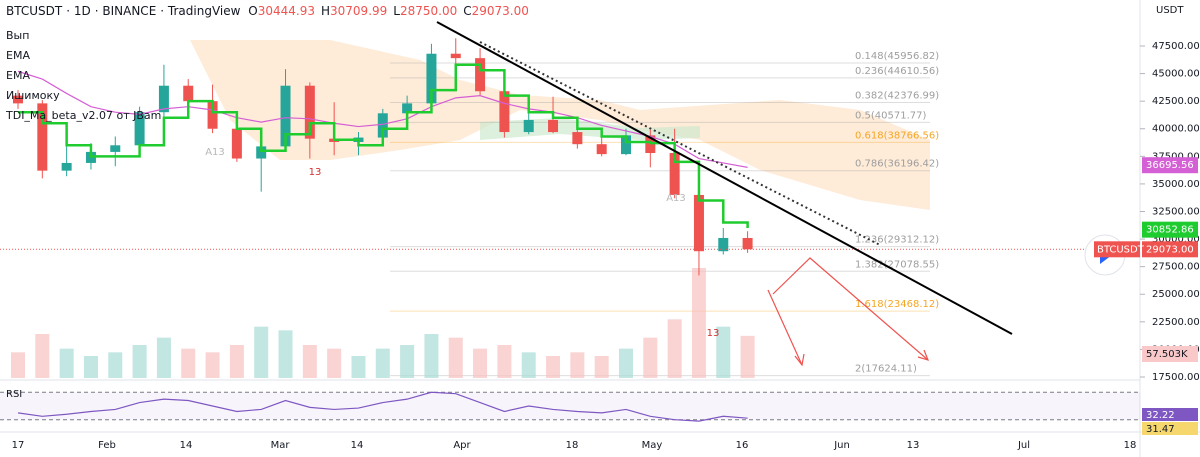  What do you see at coordinates (467, 11) in the screenshot?
I see `ohlc-key: C` at bounding box center [467, 11].